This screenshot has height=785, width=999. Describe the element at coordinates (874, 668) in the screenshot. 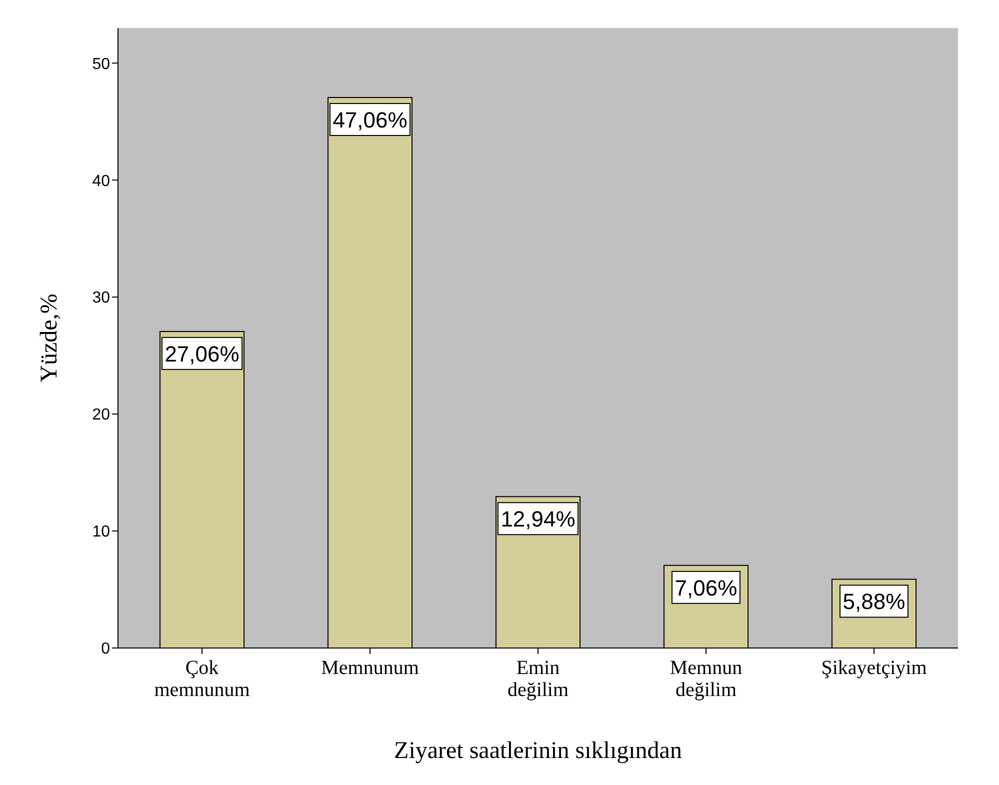

I see `x-tick-label: Şikayetçiyim` at that location.